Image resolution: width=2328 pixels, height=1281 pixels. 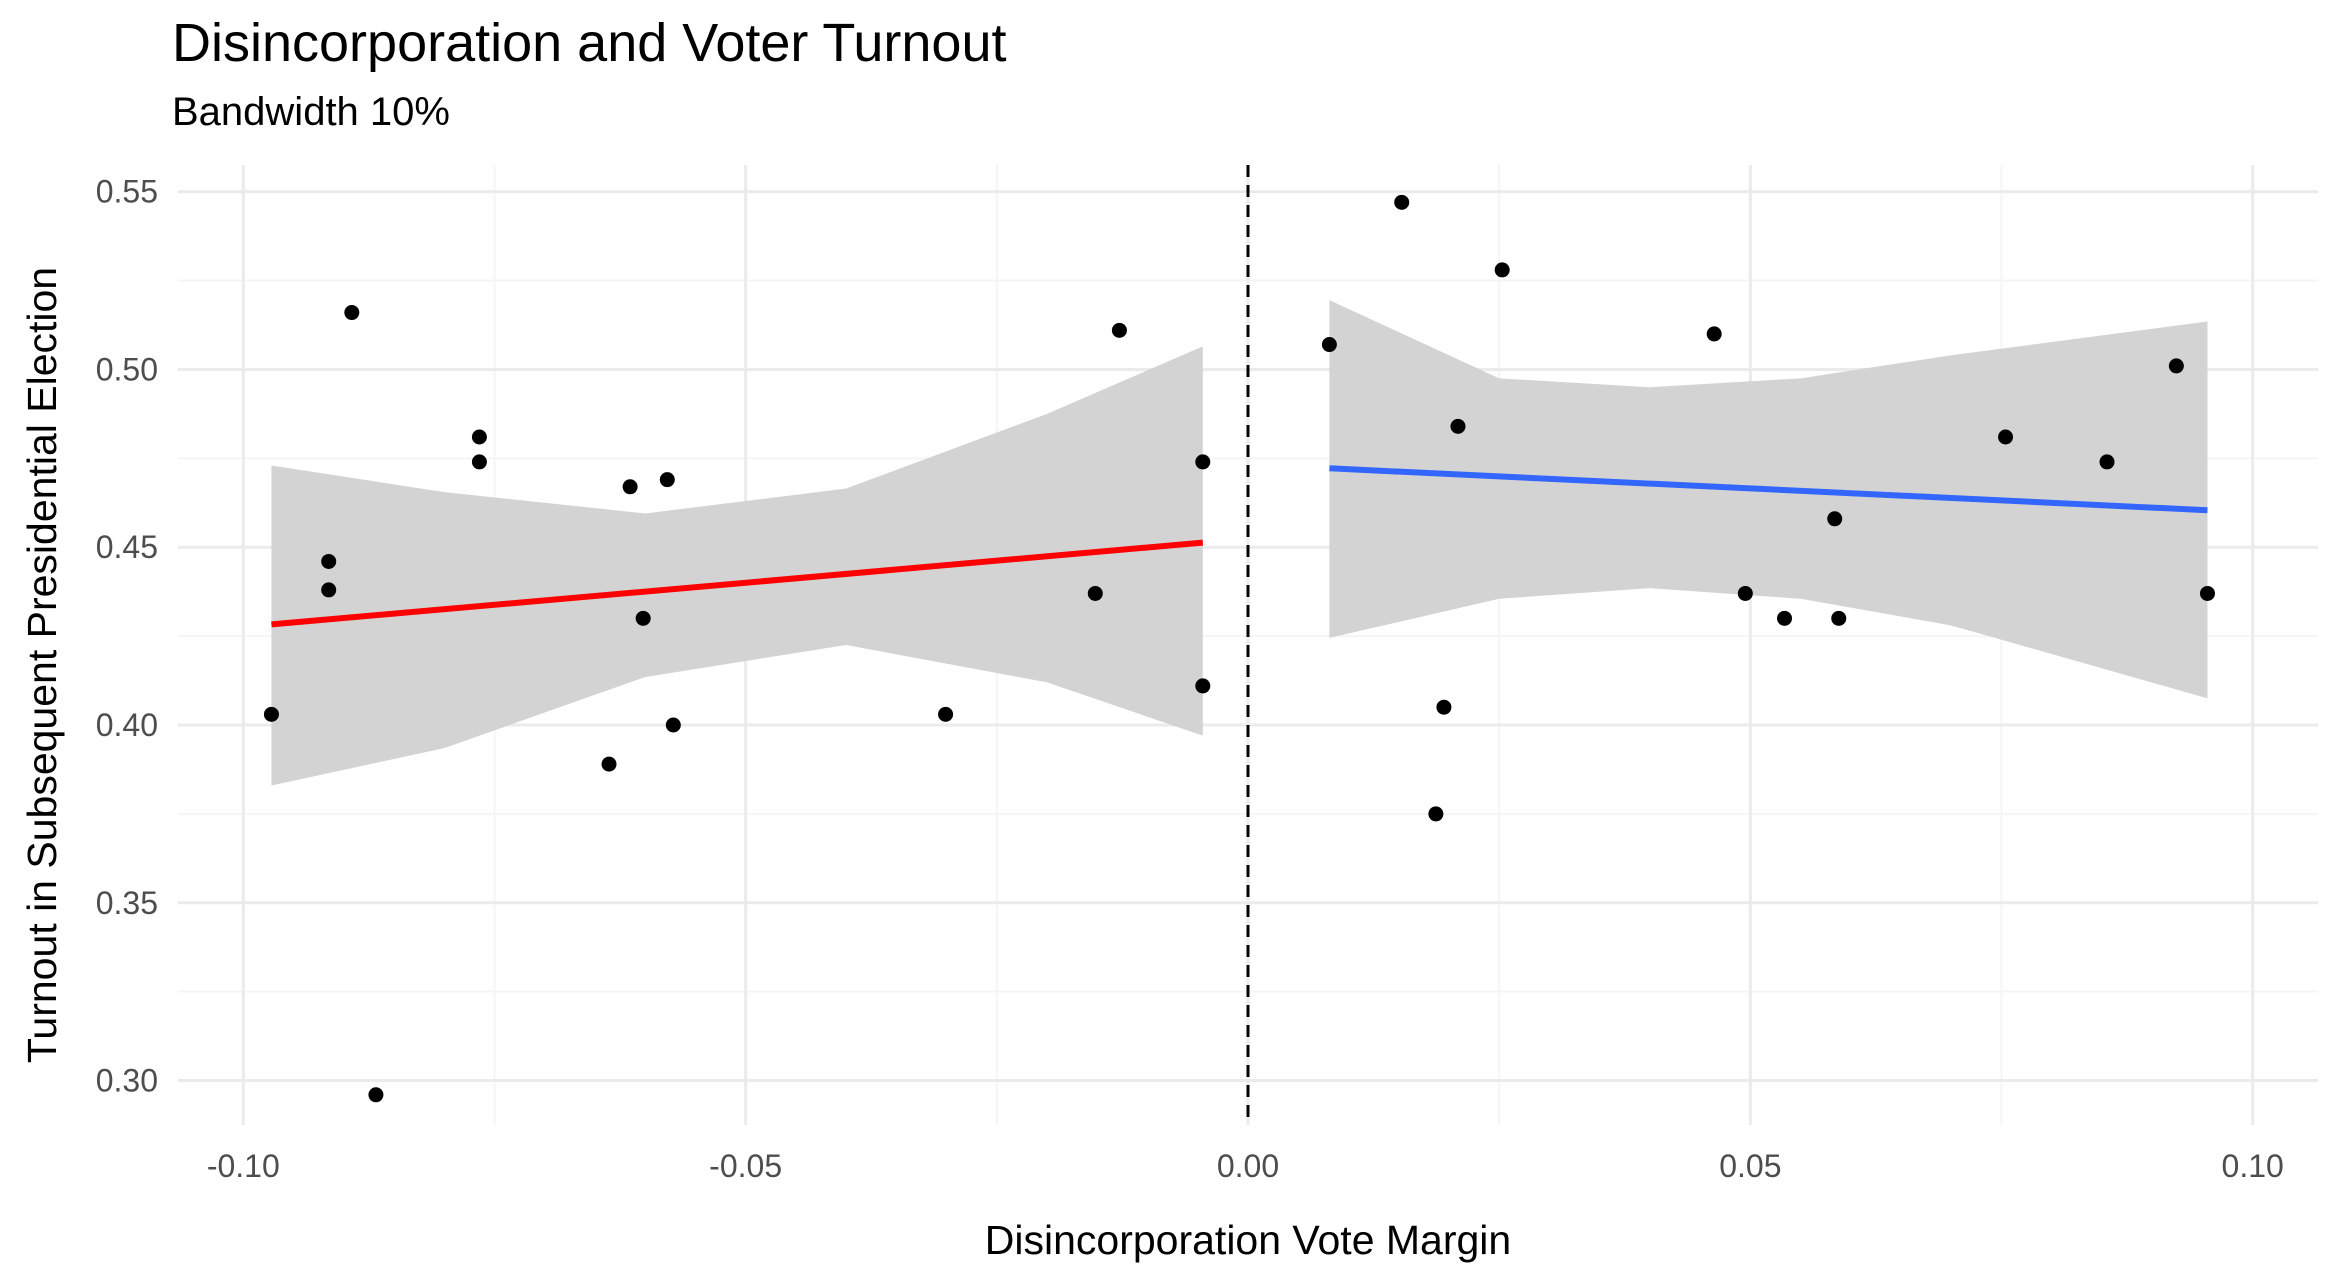 What do you see at coordinates (127, 903) in the screenshot?
I see `y-tick-label: 0.35` at bounding box center [127, 903].